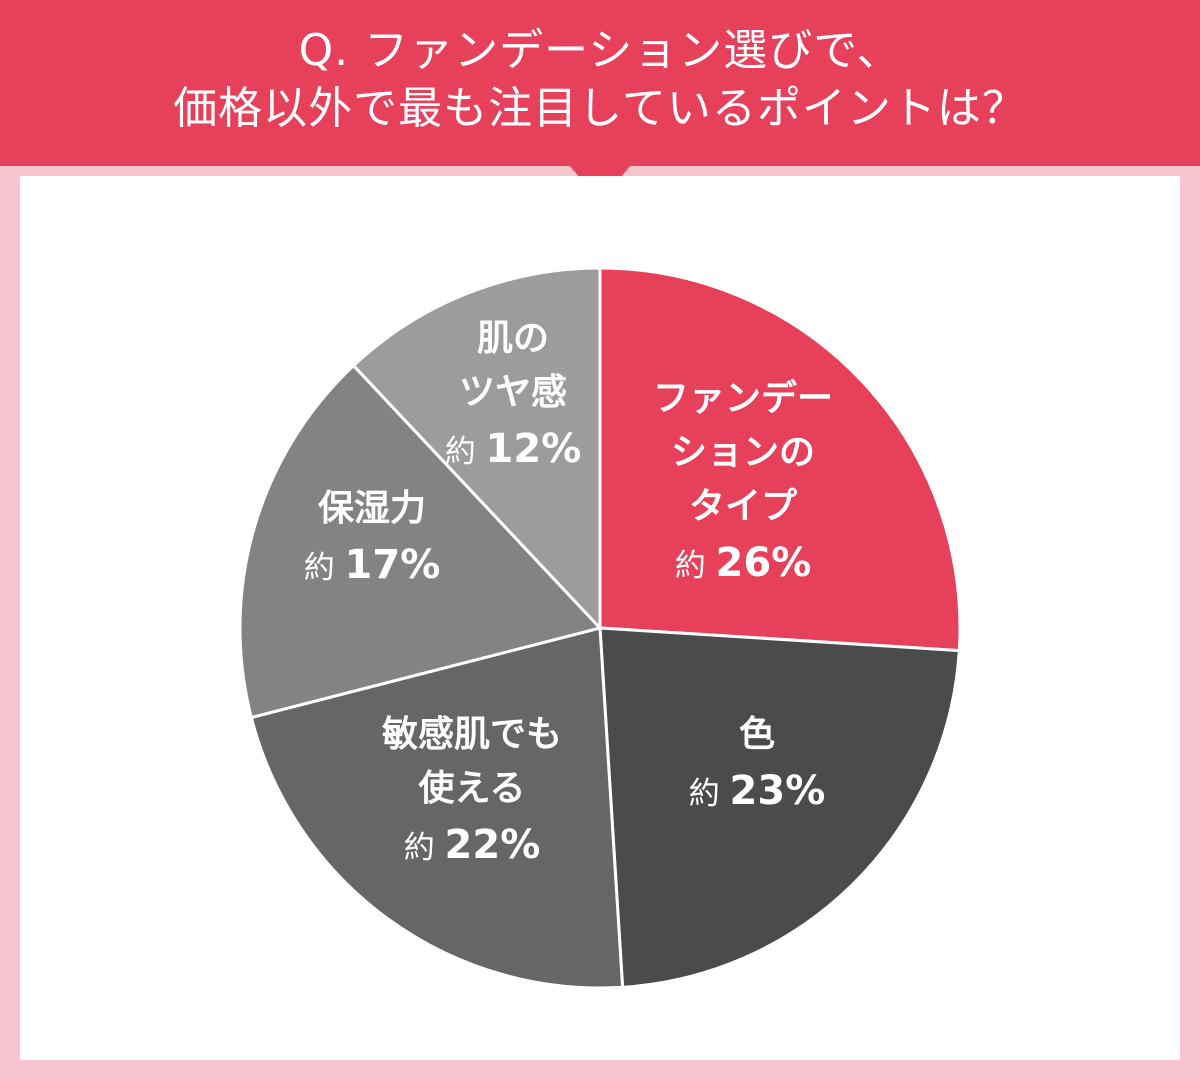  I want to click on slice-value-label: 約 26%, so click(743, 563).